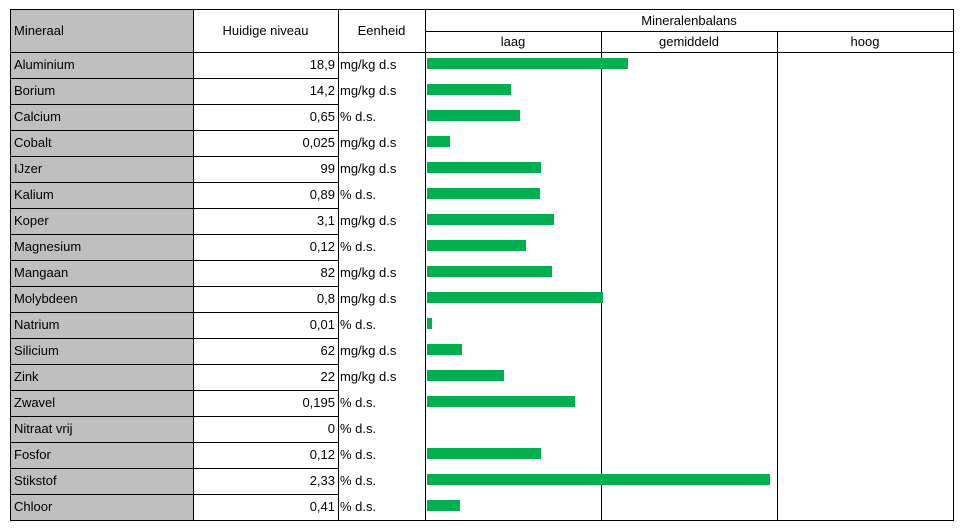 Image resolution: width=965 pixels, height=530 pixels. What do you see at coordinates (322, 116) in the screenshot?
I see `current-level-value: 0,65` at bounding box center [322, 116].